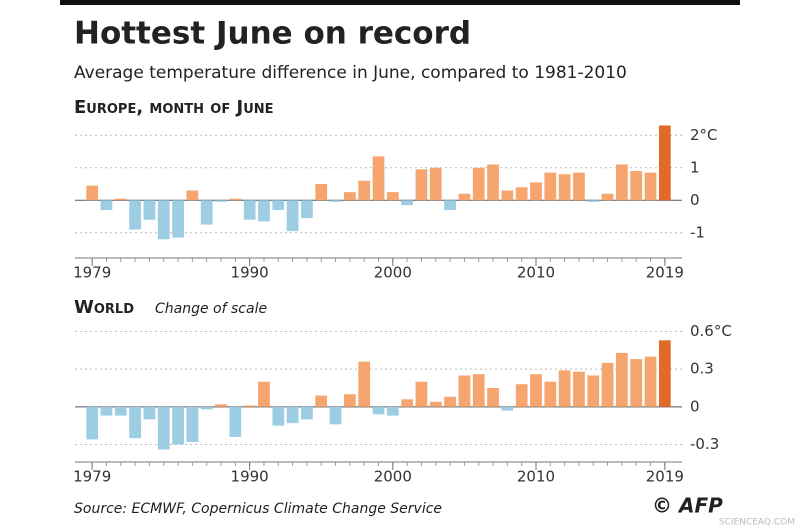 The height and width of the screenshot is (530, 800). I want to click on title: Hottest June on record, so click(272, 34).